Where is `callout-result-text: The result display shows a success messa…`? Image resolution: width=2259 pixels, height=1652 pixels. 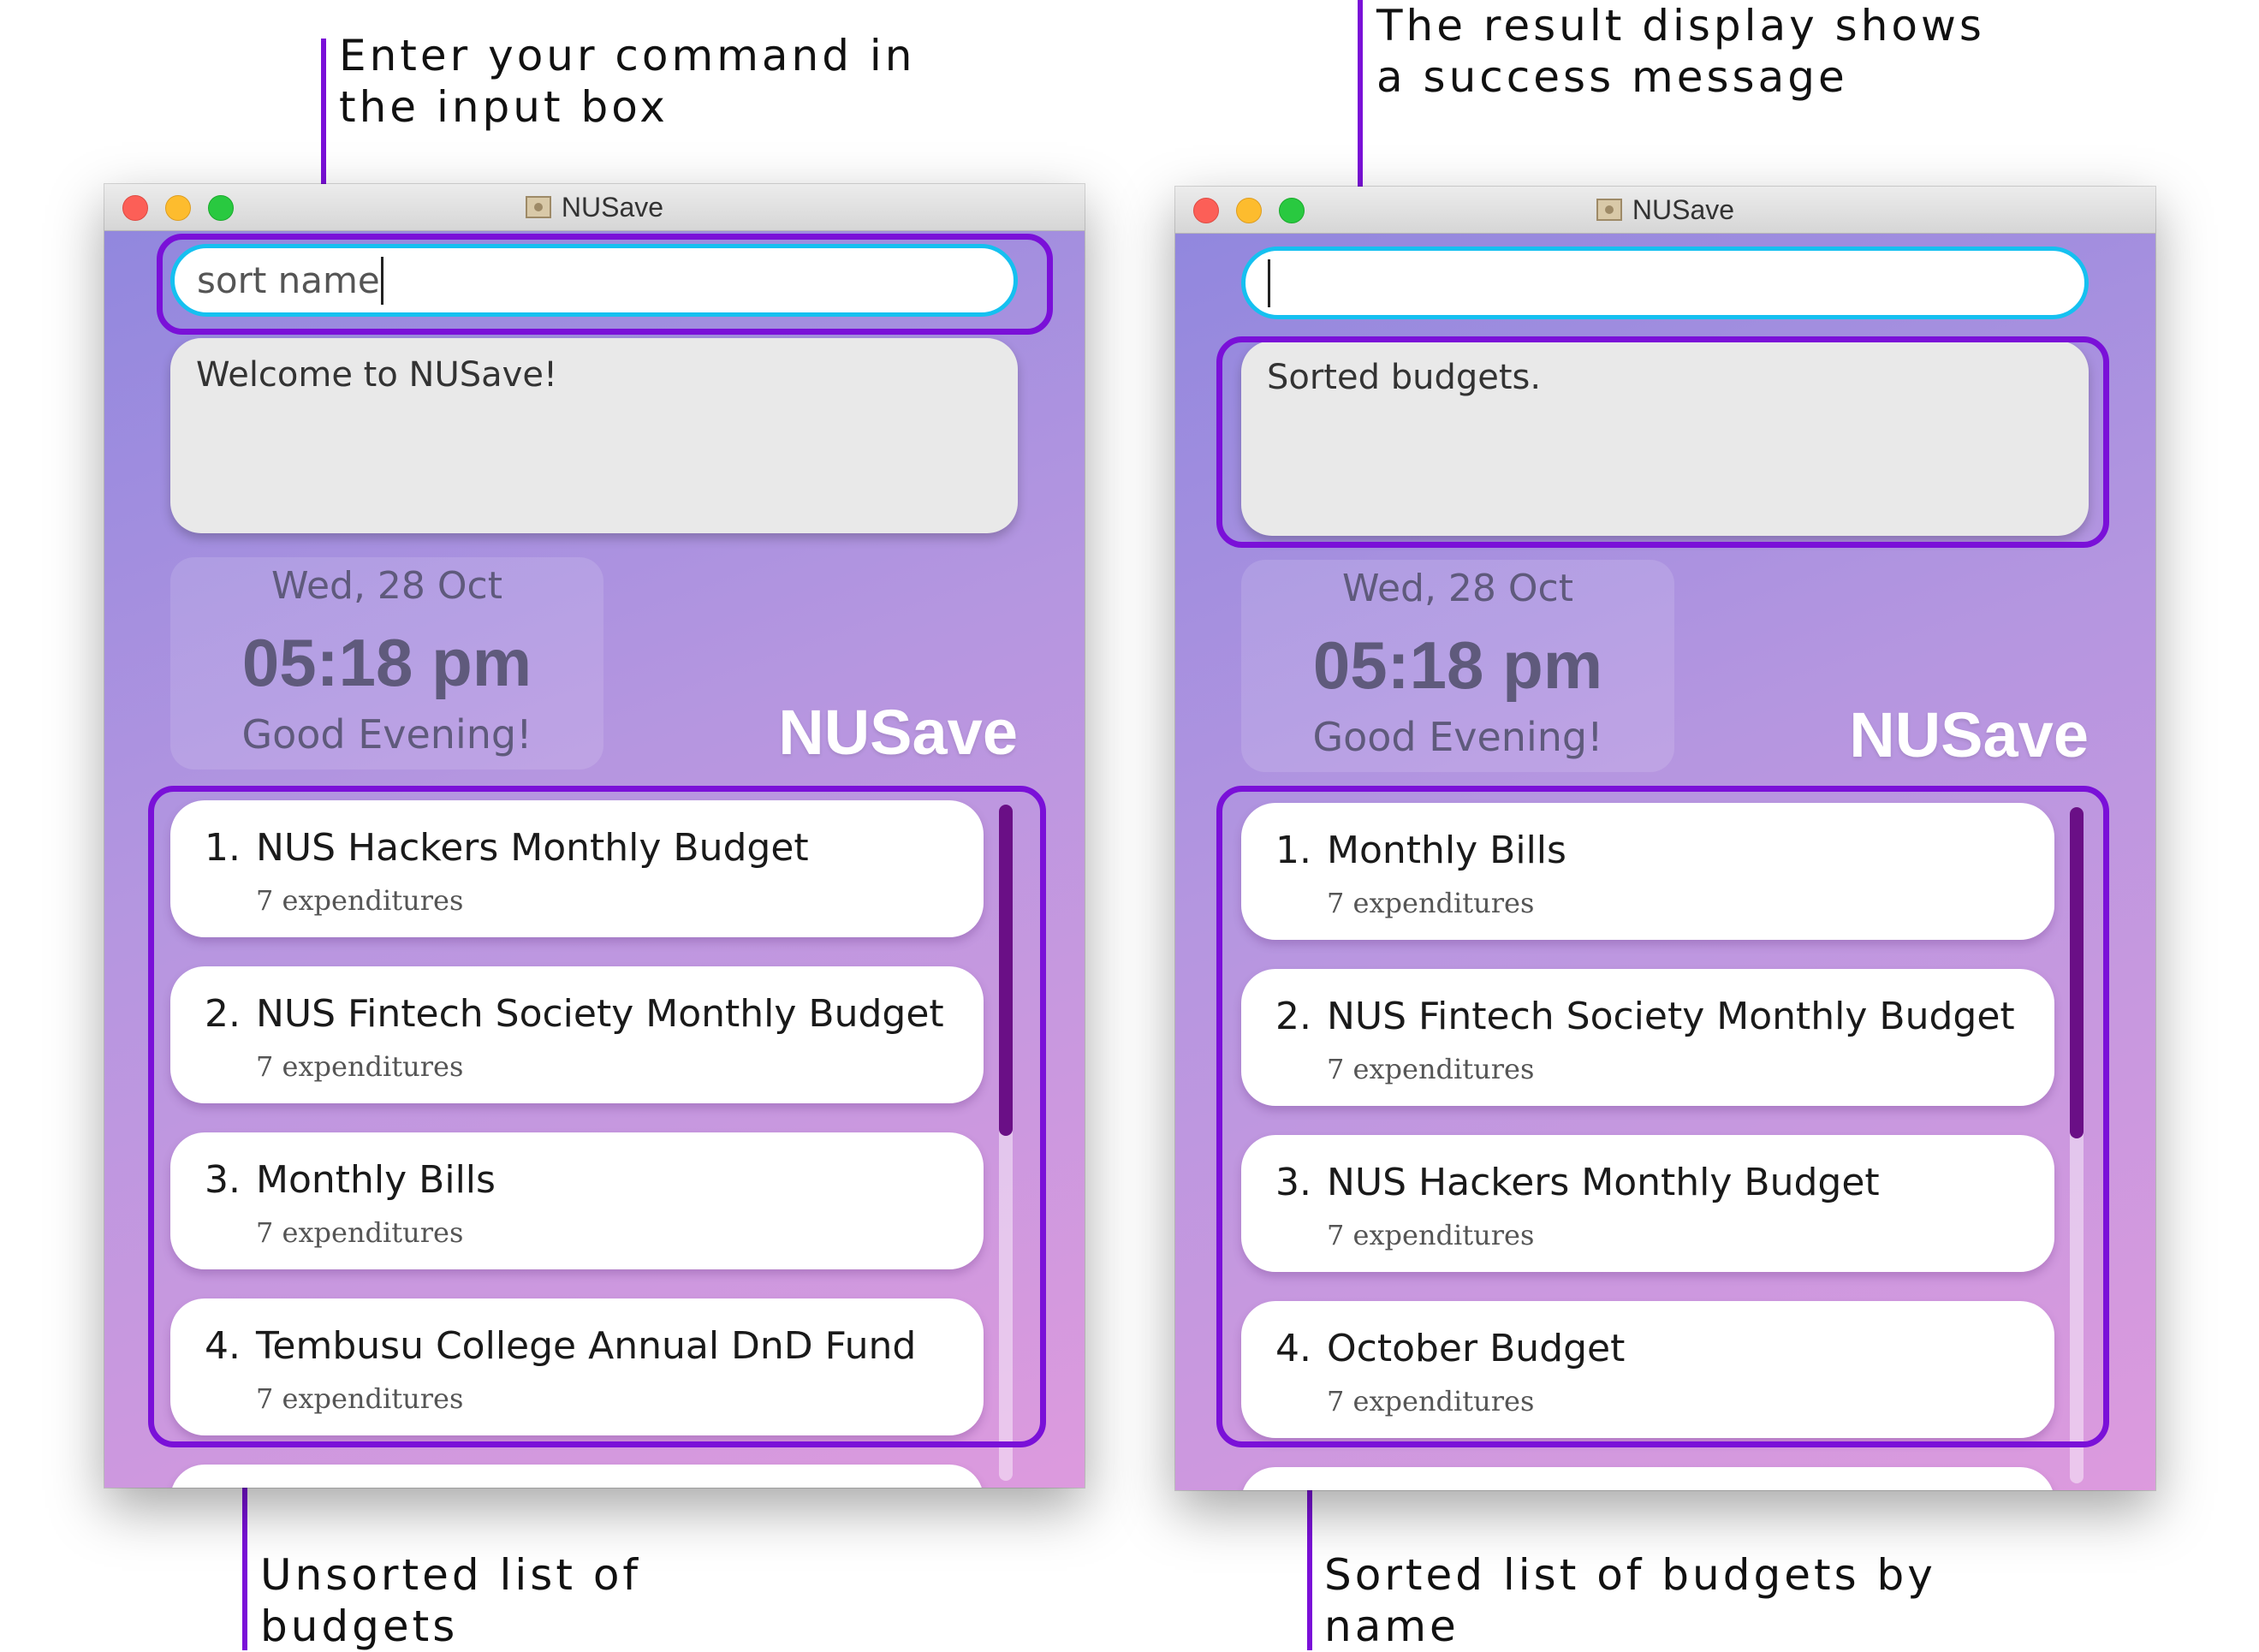 callout-result-text: The result display shows a success messa… is located at coordinates (1680, 51).